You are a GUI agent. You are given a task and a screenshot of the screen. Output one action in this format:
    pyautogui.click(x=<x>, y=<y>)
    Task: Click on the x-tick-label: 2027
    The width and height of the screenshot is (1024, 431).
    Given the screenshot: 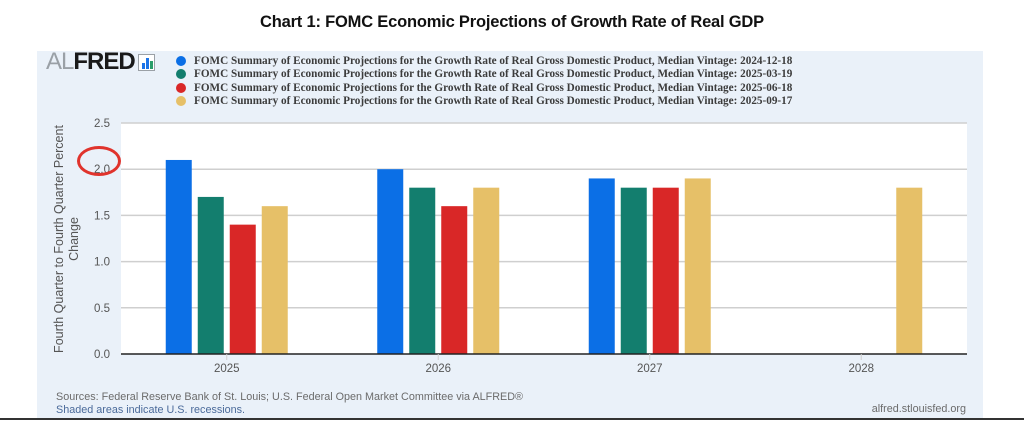 What is the action you would take?
    pyautogui.click(x=650, y=369)
    